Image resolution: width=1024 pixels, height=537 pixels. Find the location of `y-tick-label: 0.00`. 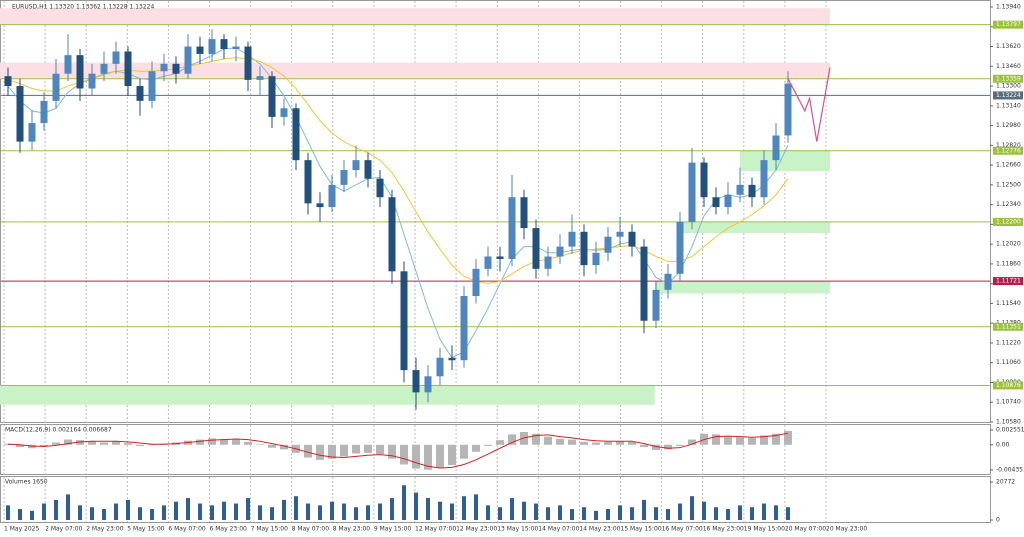

y-tick-label: 0.00 is located at coordinates (1003, 444).